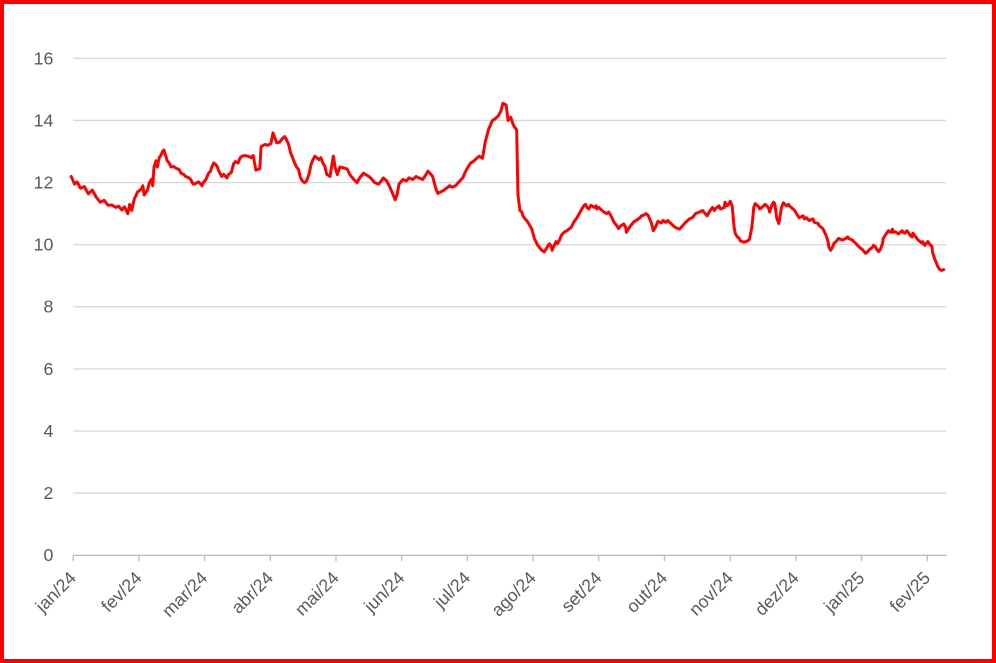 The width and height of the screenshot is (996, 663). What do you see at coordinates (777, 594) in the screenshot?
I see `x-tick-label: dez/24` at bounding box center [777, 594].